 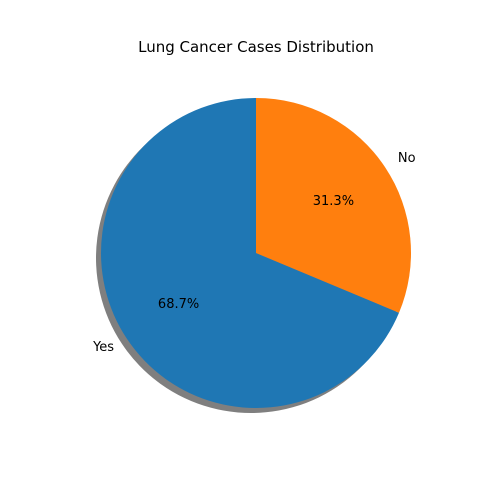 I want to click on slice-label-no: No, so click(x=407, y=158).